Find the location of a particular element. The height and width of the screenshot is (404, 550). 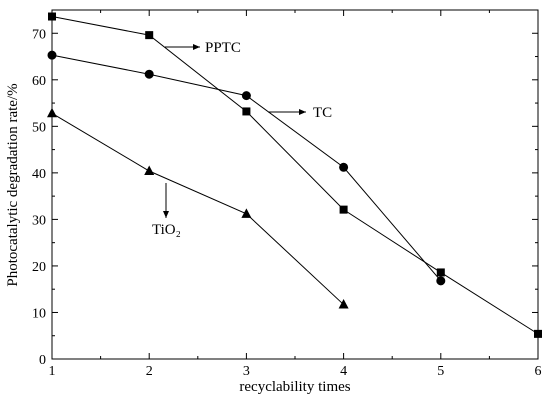

series-label-2: TiO₂ is located at coordinates (166, 210).